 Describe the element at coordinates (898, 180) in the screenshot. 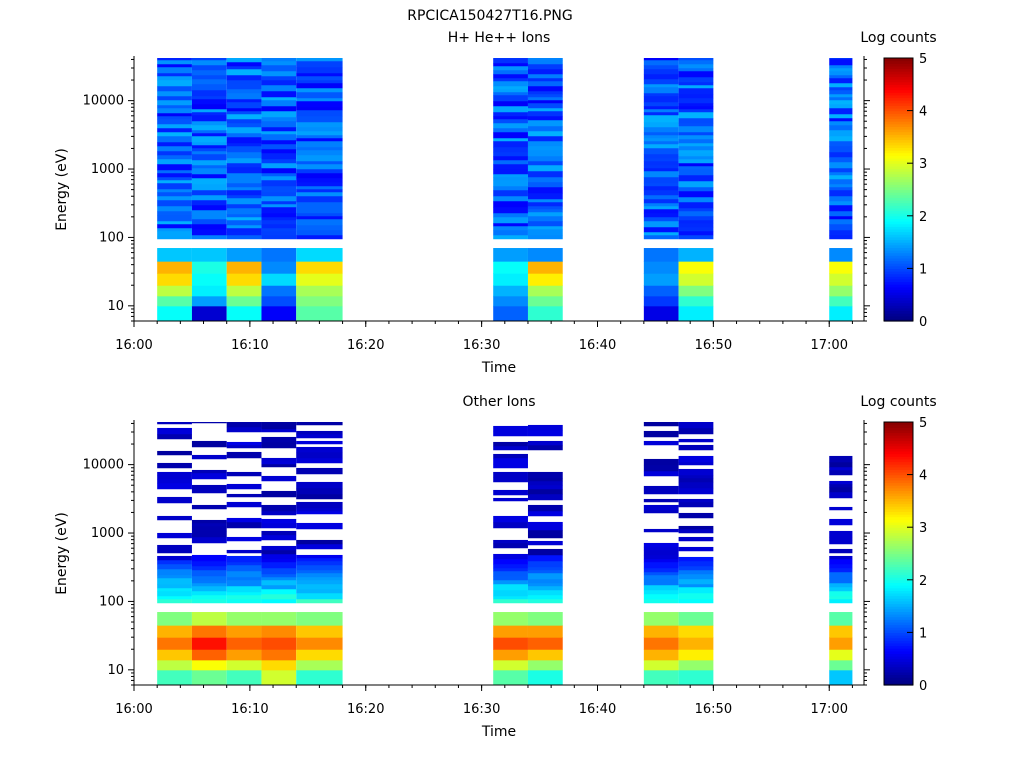

I see `colorbar: 0 1 2 3 4 5 Log counts` at that location.